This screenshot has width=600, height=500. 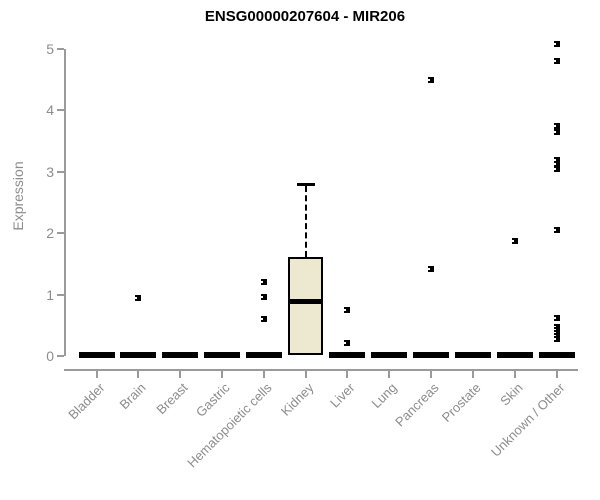 I want to click on y-tick-label: 5, so click(x=50, y=49).